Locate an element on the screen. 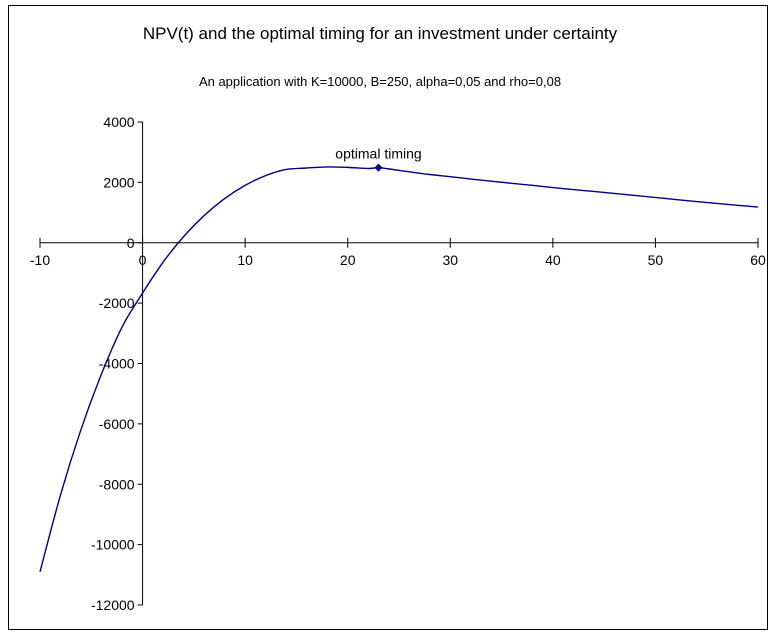 The width and height of the screenshot is (777, 637). y-tick-label: -12000 is located at coordinates (113, 605).